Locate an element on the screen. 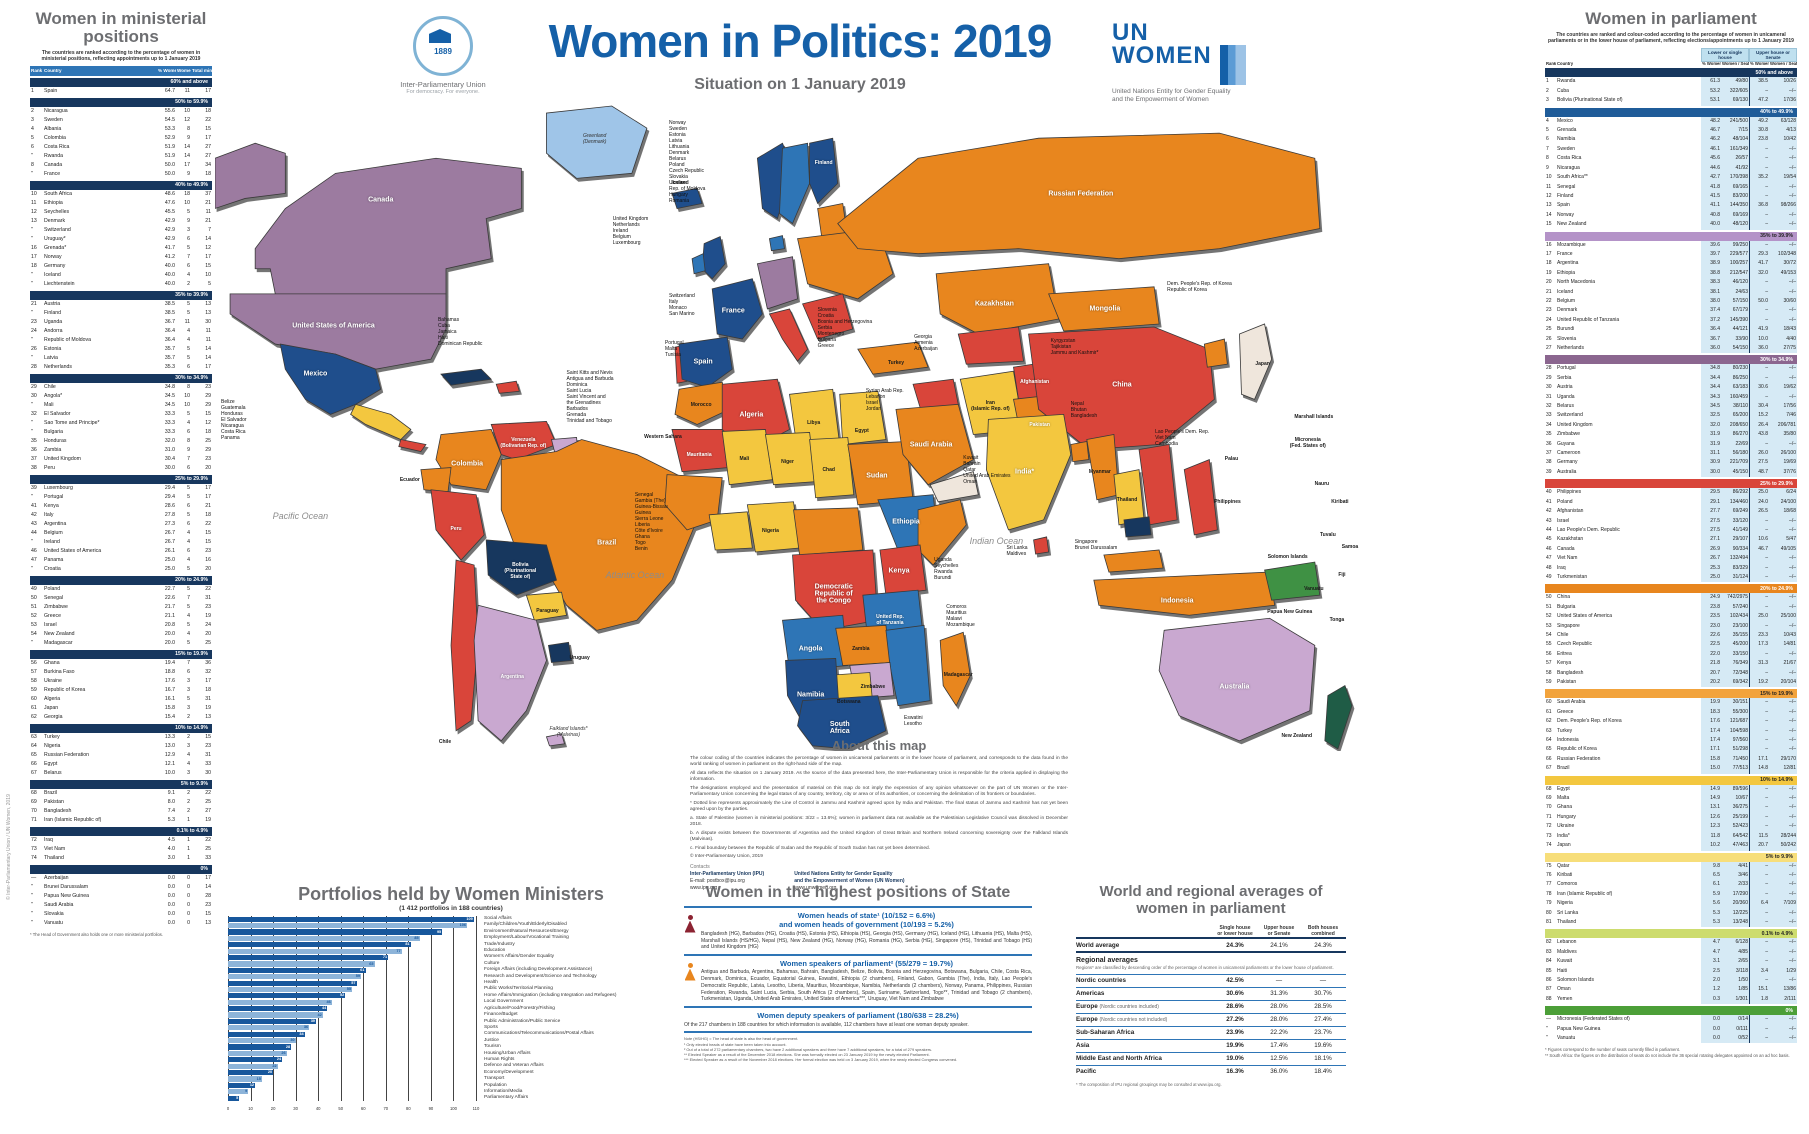 The height and width of the screenshot is (1134, 1809). column-header: % Women is located at coordinates (1711, 63).